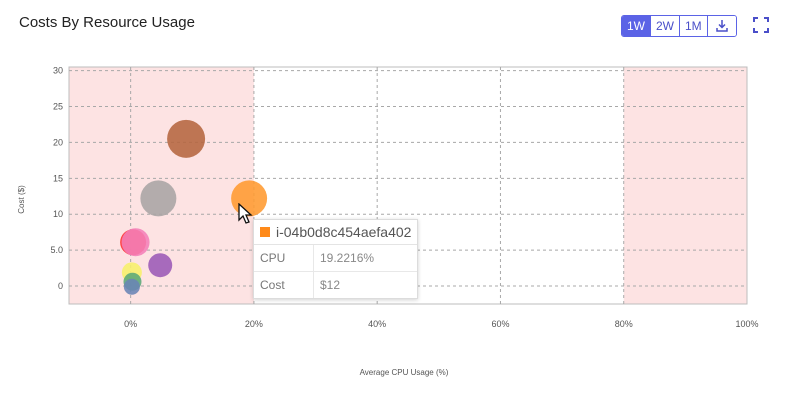 The height and width of the screenshot is (402, 790). What do you see at coordinates (58, 107) in the screenshot?
I see `y-tick-label: 25` at bounding box center [58, 107].